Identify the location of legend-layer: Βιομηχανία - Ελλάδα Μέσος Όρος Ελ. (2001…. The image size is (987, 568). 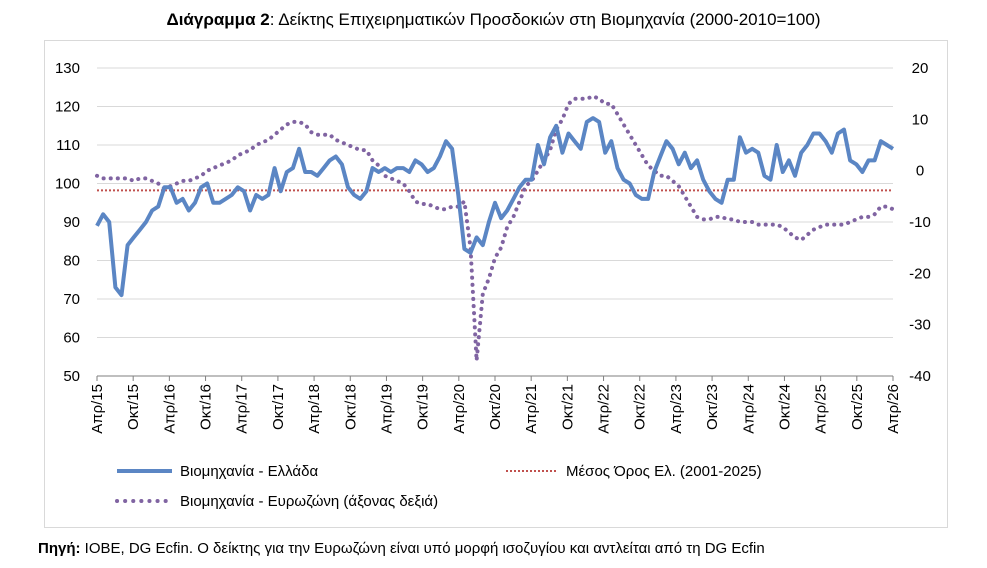
(438, 486).